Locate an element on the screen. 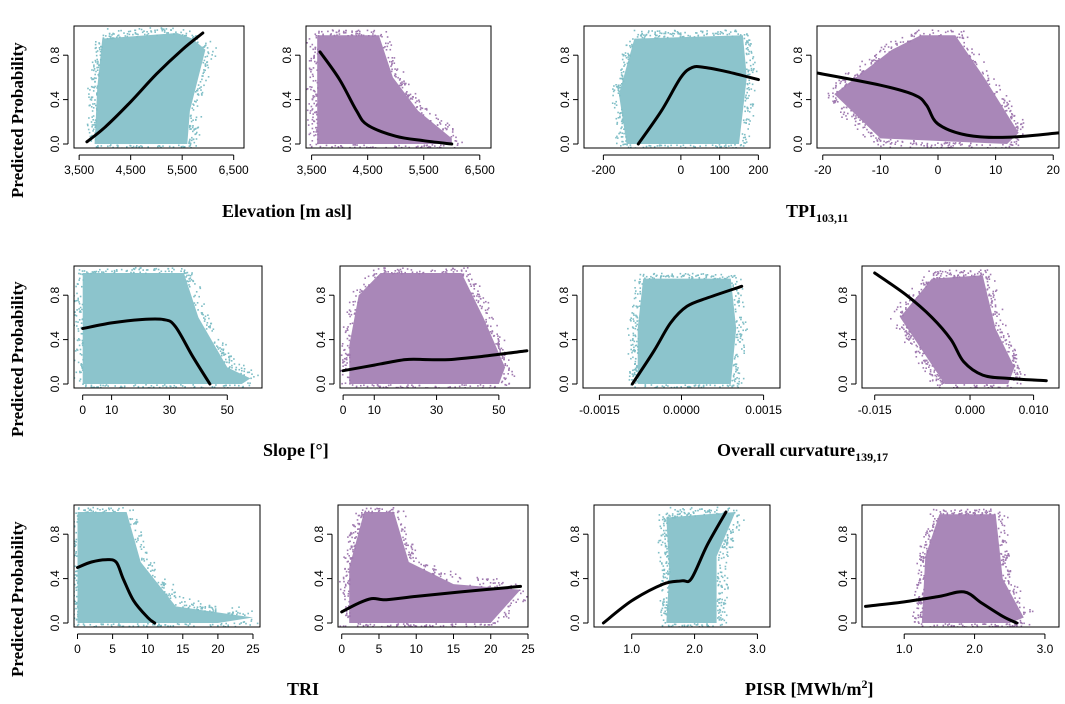 Image resolution: width=1065 pixels, height=704 pixels. panel-11: 0.00.40.81.0 2.0 3.0 is located at coordinates (669, 580).